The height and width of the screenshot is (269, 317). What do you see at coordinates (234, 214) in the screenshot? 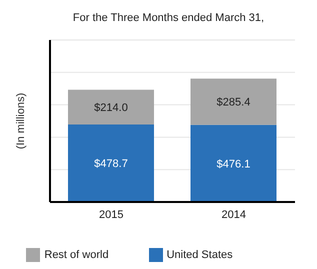
I see `x-tick-label: 2014` at bounding box center [234, 214].